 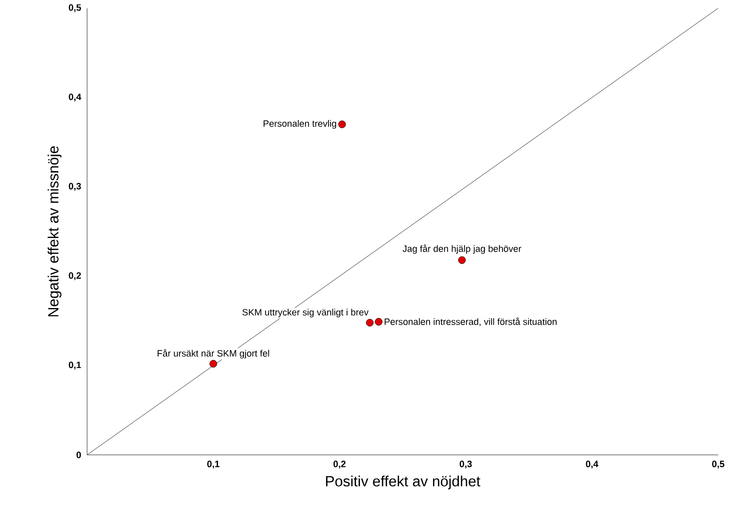 What do you see at coordinates (75, 365) in the screenshot?
I see `y-tick-label: 0,1` at bounding box center [75, 365].